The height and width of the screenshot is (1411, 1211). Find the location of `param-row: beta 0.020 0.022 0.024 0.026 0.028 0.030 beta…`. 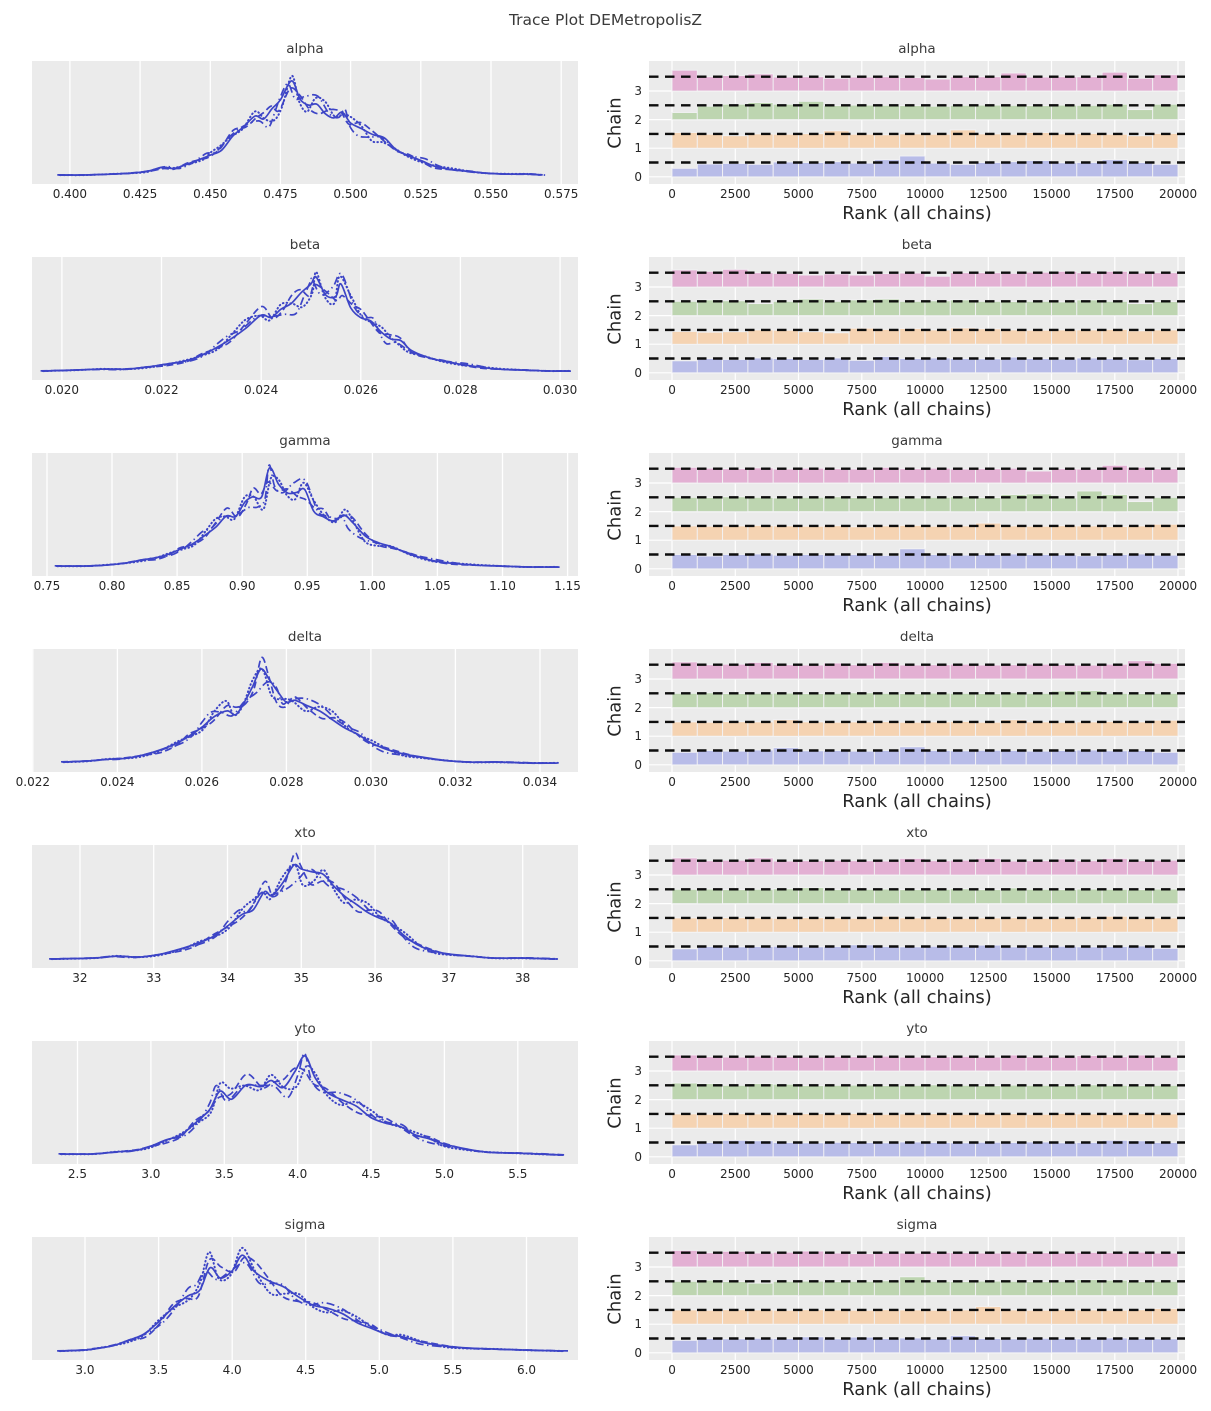

param-row: beta 0.020 0.022 0.024 0.026 0.028 0.030 beta… is located at coordinates (605, 330).